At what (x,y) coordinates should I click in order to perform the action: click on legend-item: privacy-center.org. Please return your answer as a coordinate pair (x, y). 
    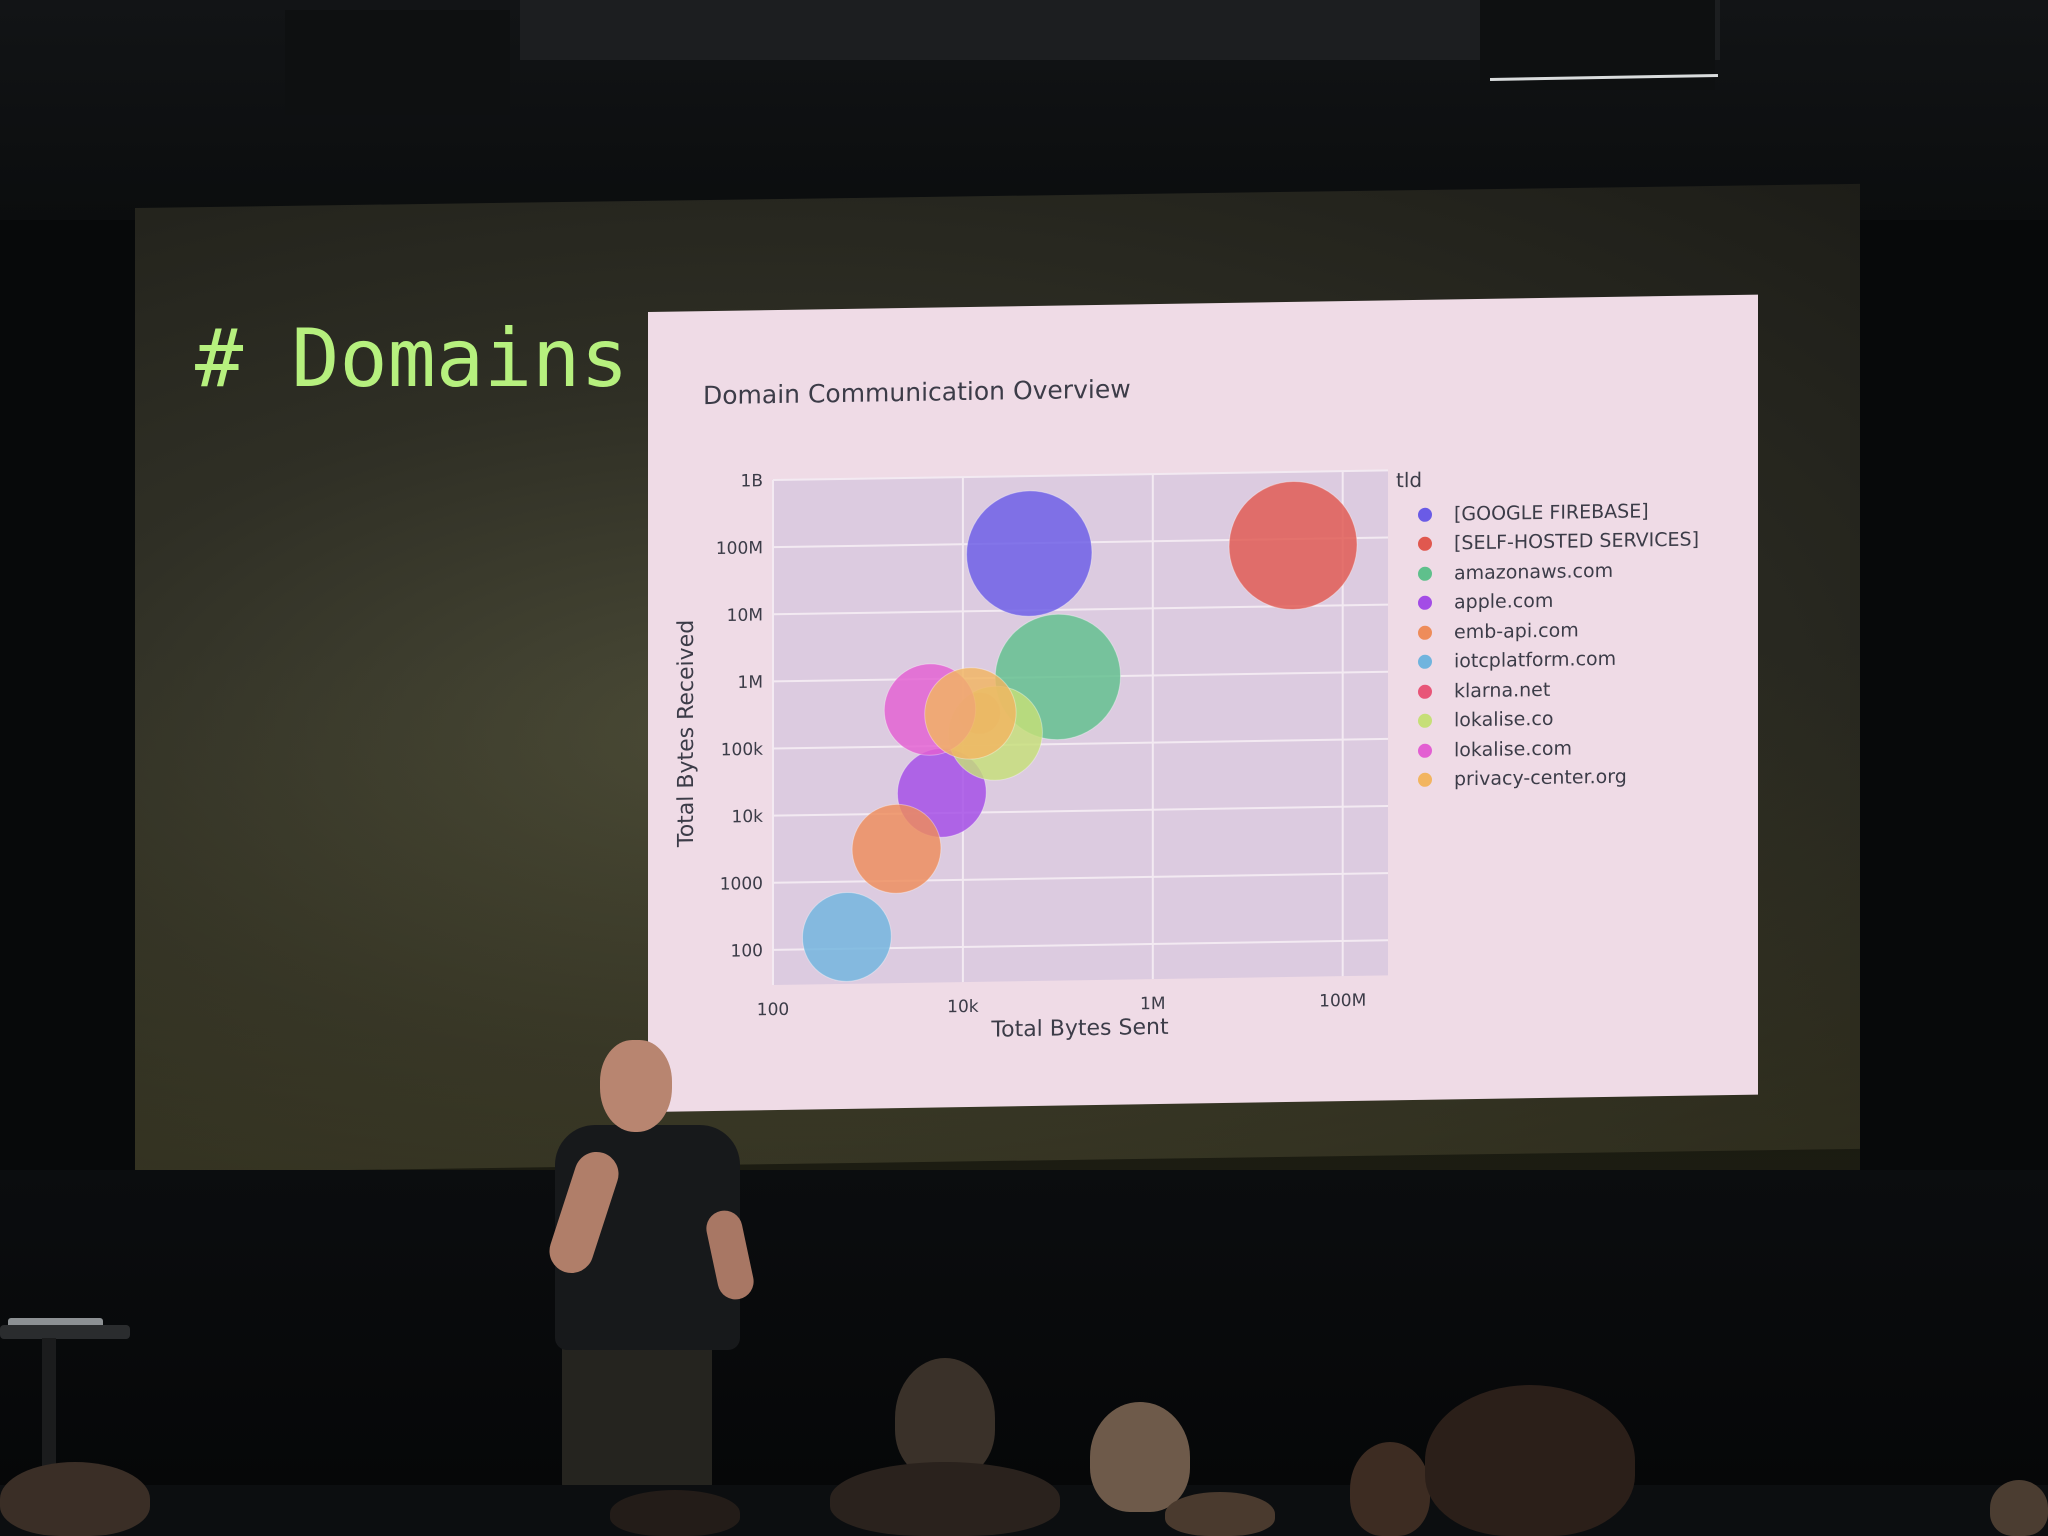
    Looking at the image, I should click on (1547, 778).